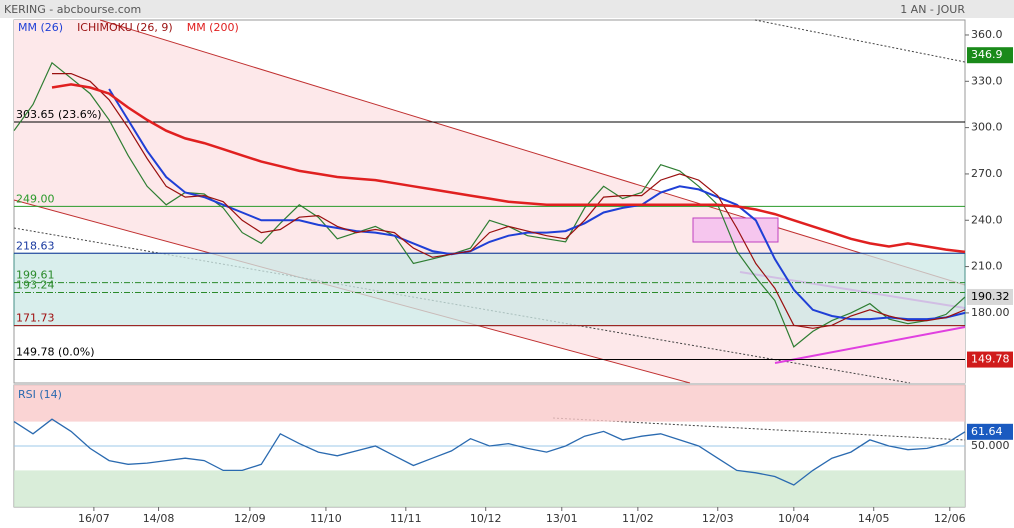 The height and width of the screenshot is (528, 1014). Describe the element at coordinates (562, 518) in the screenshot. I see `x-tick-label: 13/01` at that location.